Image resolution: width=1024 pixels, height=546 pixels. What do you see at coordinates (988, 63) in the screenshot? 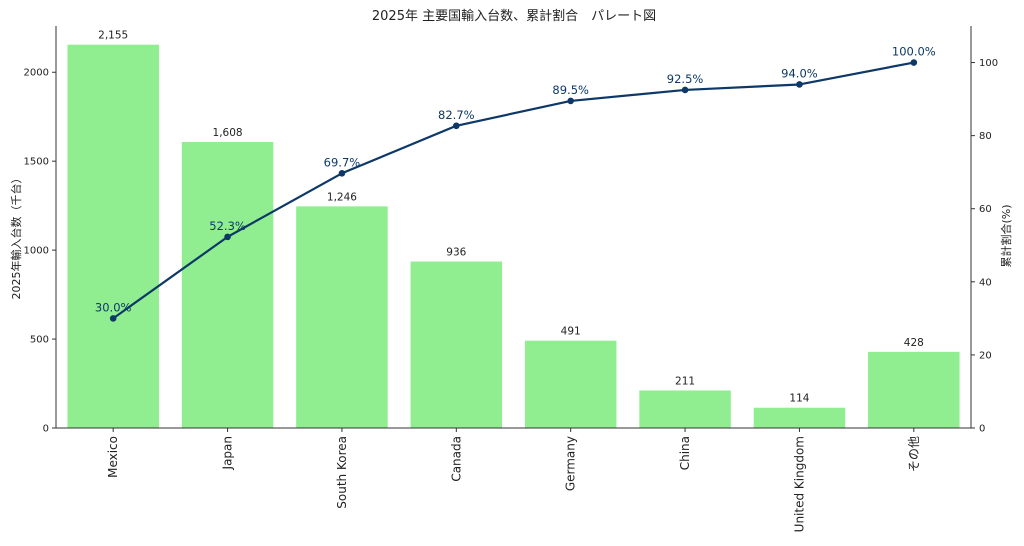
I see `y2-tick-label: 100` at bounding box center [988, 63].